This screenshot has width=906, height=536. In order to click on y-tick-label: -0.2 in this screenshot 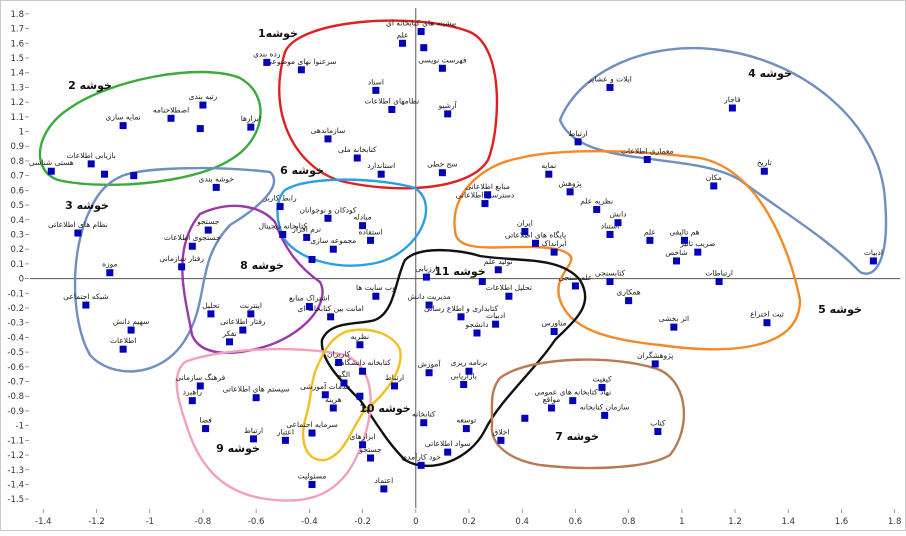, I will do `click(15, 309)`.